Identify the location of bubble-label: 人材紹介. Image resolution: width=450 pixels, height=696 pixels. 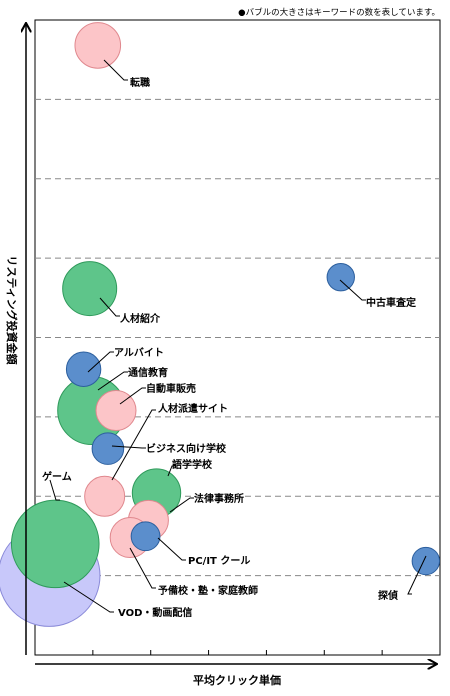
(140, 318).